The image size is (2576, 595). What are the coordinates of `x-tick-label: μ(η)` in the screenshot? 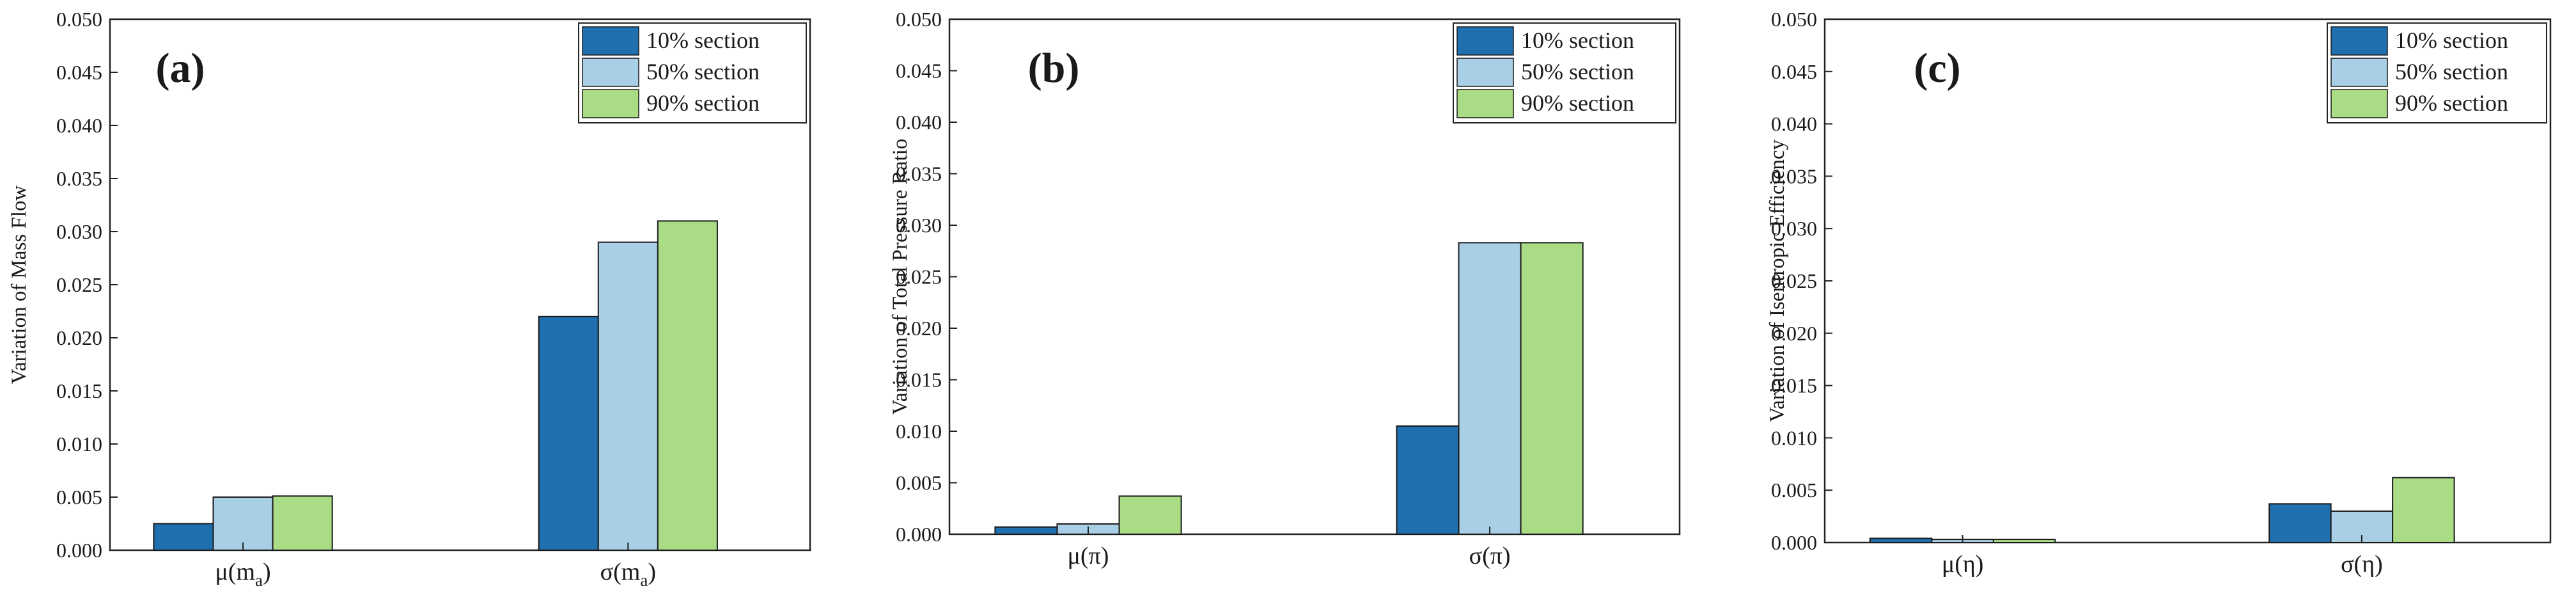 It's located at (1963, 564).